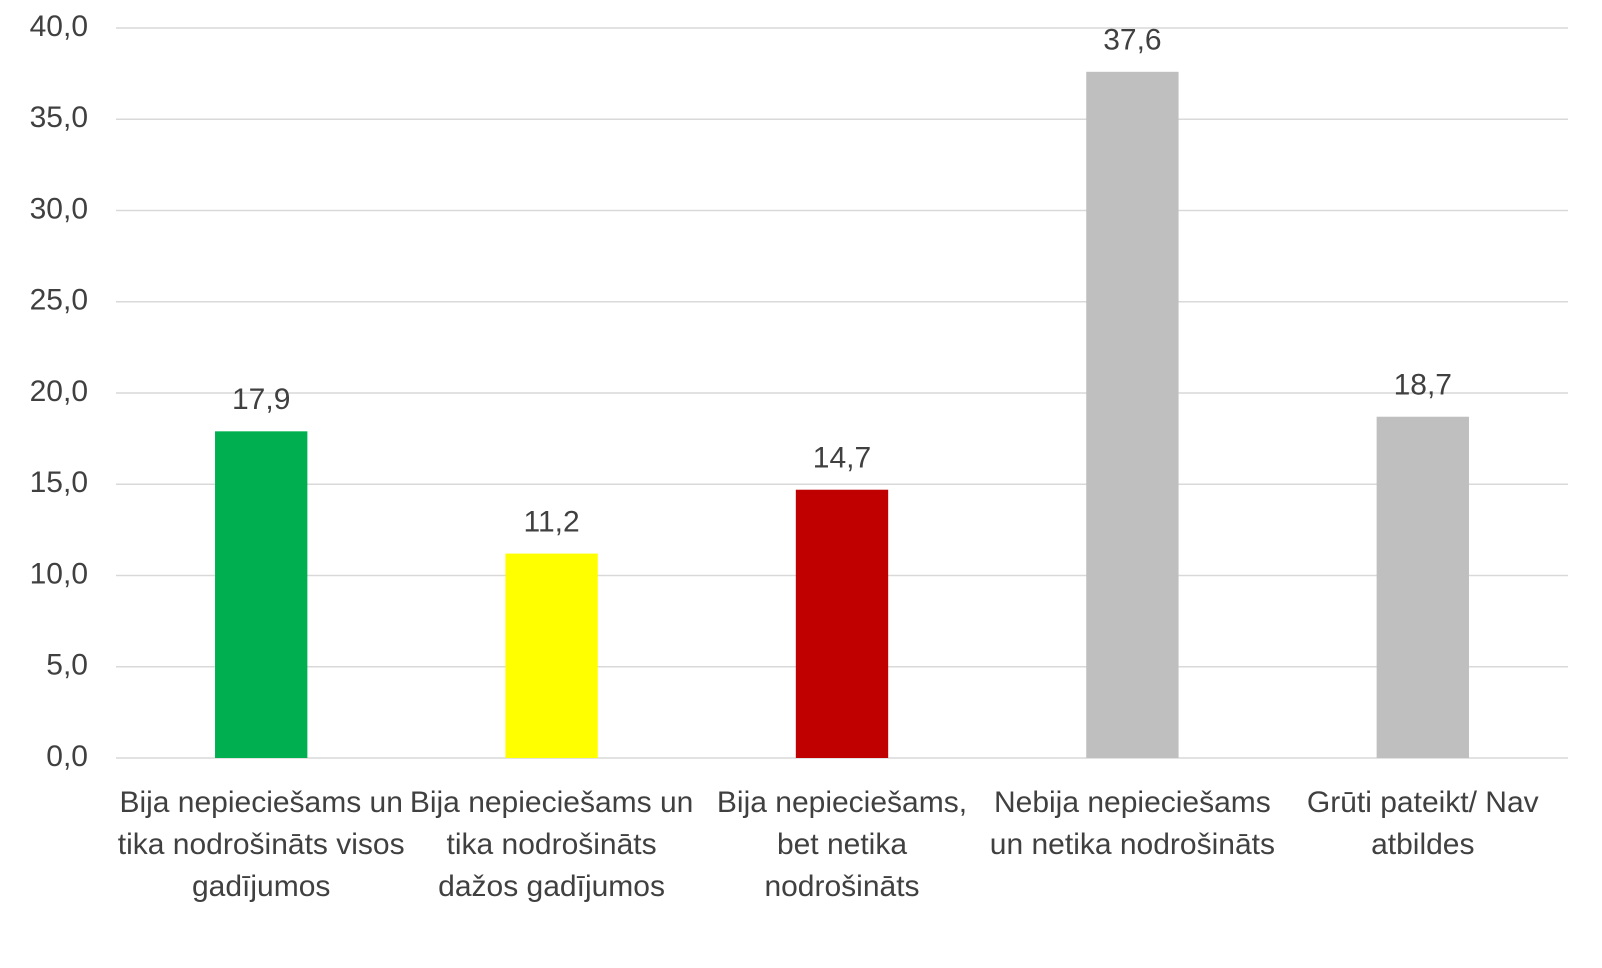  I want to click on y-tick-label: 35,0, so click(59, 117).